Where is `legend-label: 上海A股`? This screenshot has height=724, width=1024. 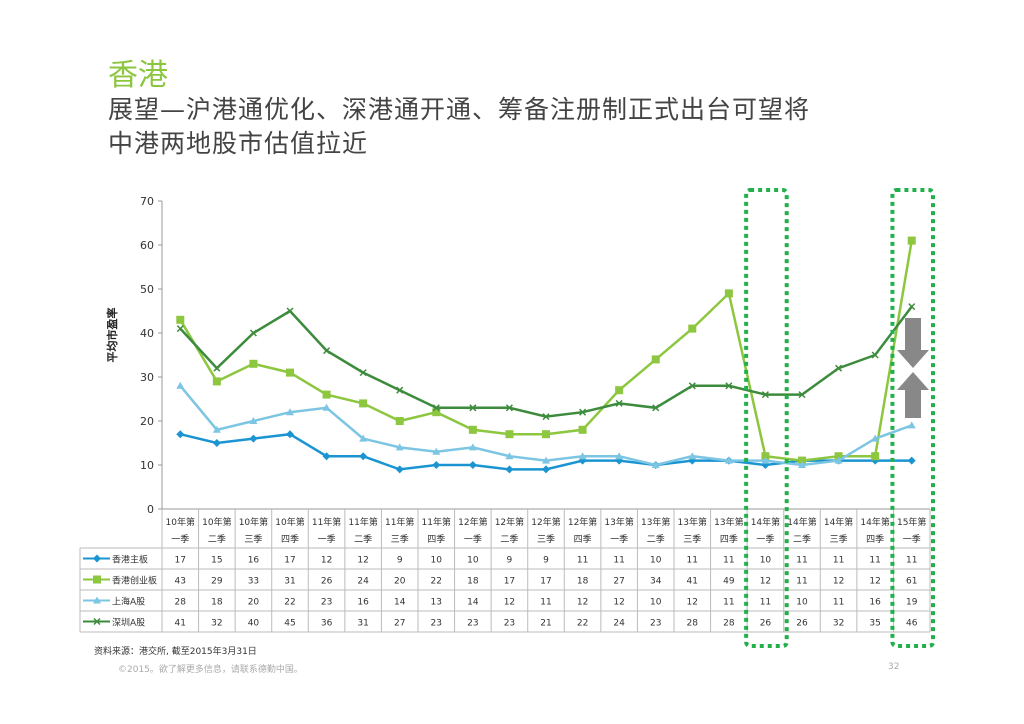
legend-label: 上海A股 is located at coordinates (128, 602).